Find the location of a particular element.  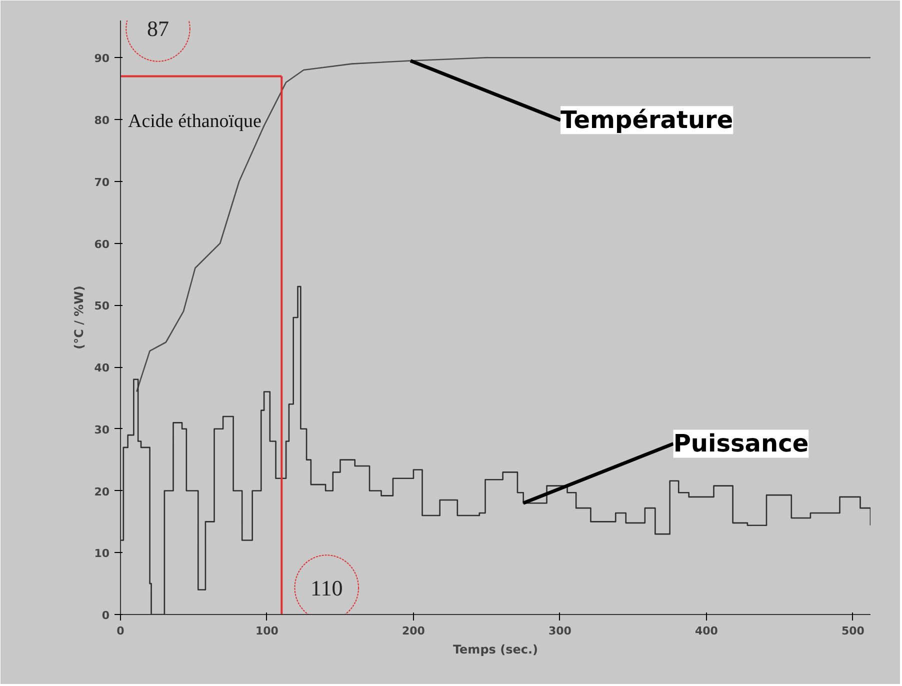

annotation: Température is located at coordinates (647, 120).